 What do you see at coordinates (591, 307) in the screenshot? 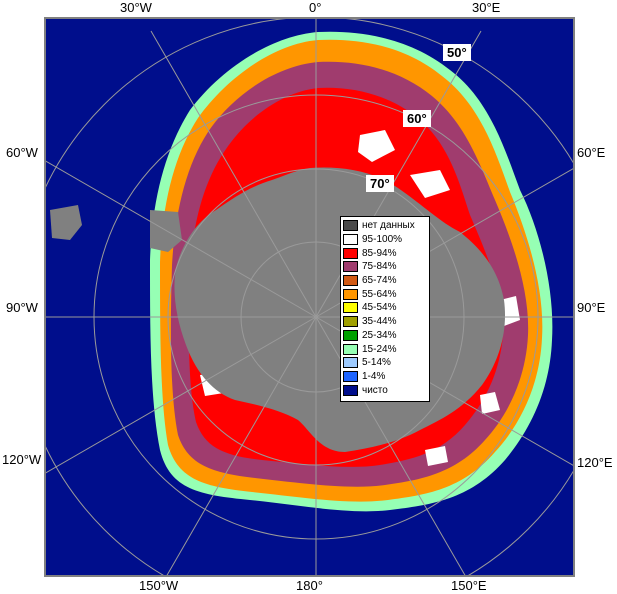
I see `lon-label-90e: 90°E` at bounding box center [591, 307].